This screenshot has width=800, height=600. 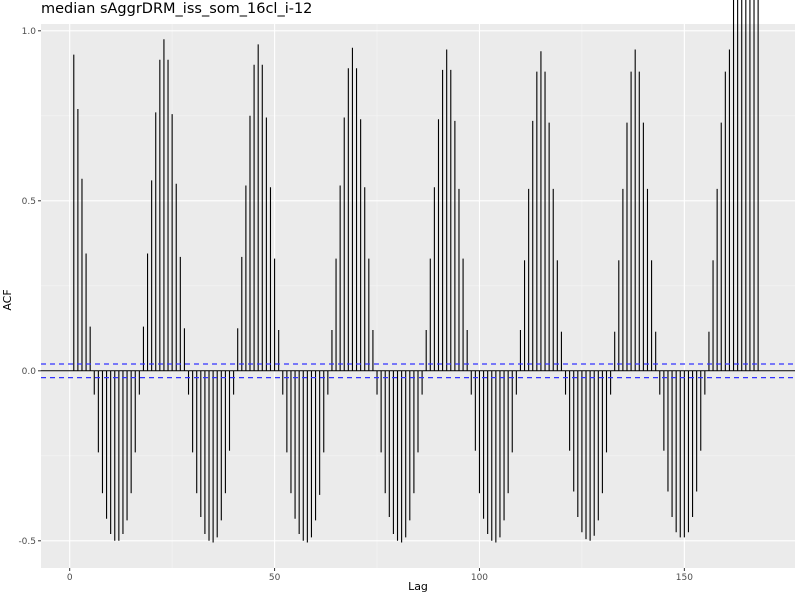 I want to click on x-ticks: 0 50 100 150, so click(x=380, y=575).